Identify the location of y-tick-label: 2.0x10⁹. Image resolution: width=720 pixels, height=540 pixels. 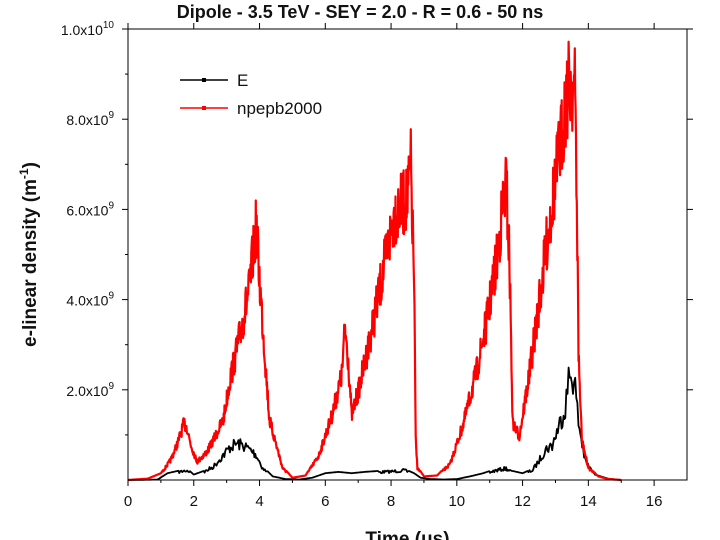
(90, 390).